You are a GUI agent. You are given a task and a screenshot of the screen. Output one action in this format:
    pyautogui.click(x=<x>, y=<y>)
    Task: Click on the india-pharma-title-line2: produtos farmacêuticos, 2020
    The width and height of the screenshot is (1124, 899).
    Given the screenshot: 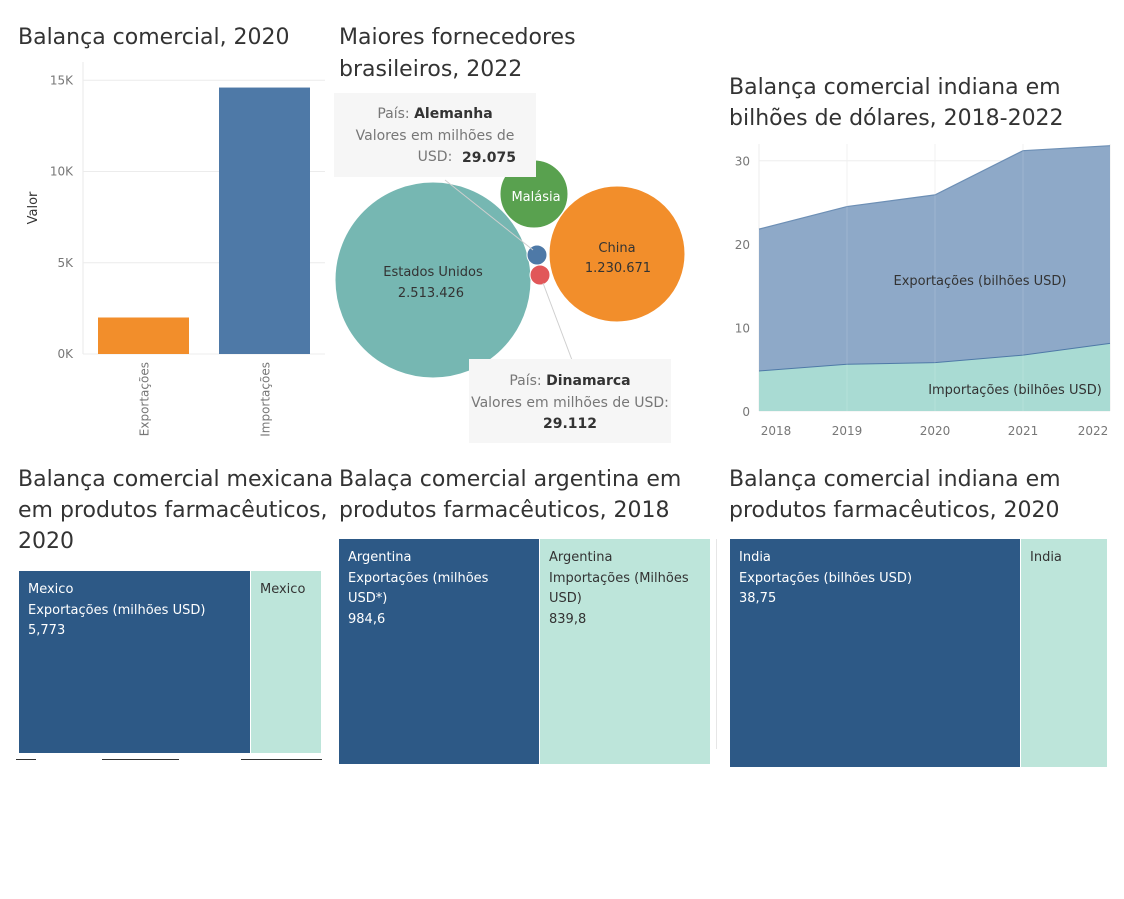 What is the action you would take?
    pyautogui.click(x=894, y=510)
    